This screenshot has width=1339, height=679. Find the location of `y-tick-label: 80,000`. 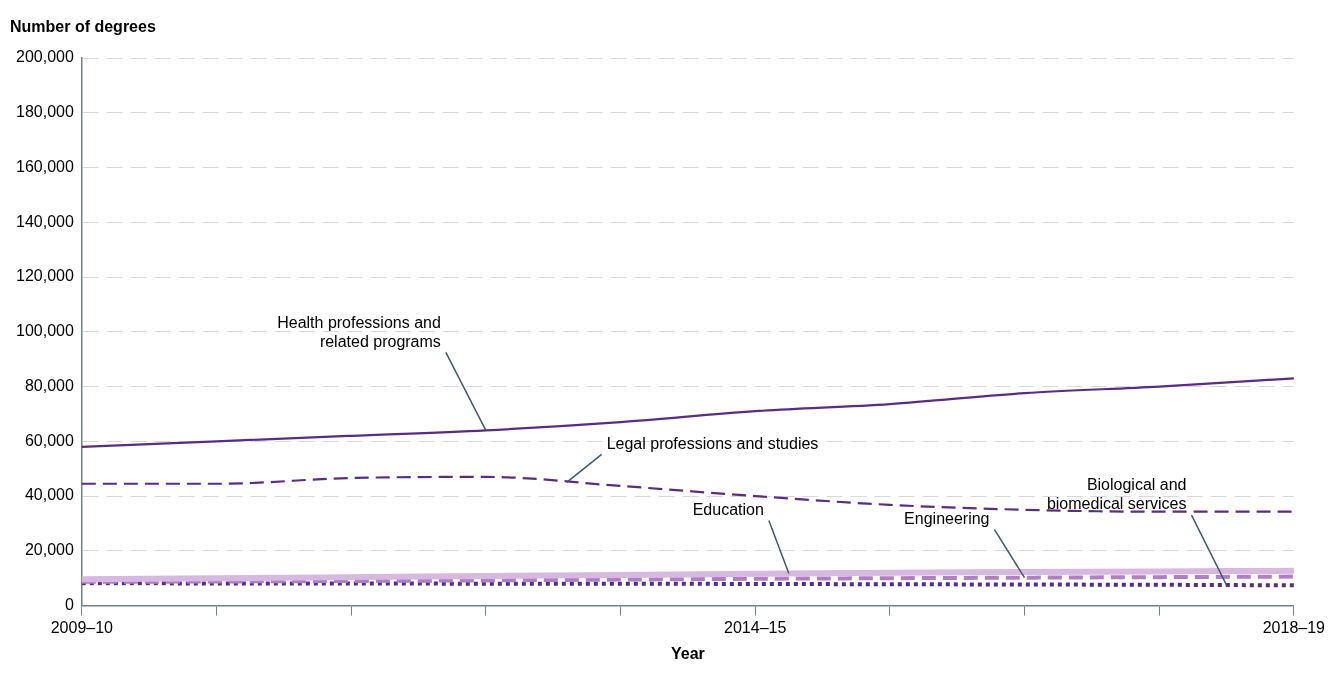

y-tick-label: 80,000 is located at coordinates (49, 385).